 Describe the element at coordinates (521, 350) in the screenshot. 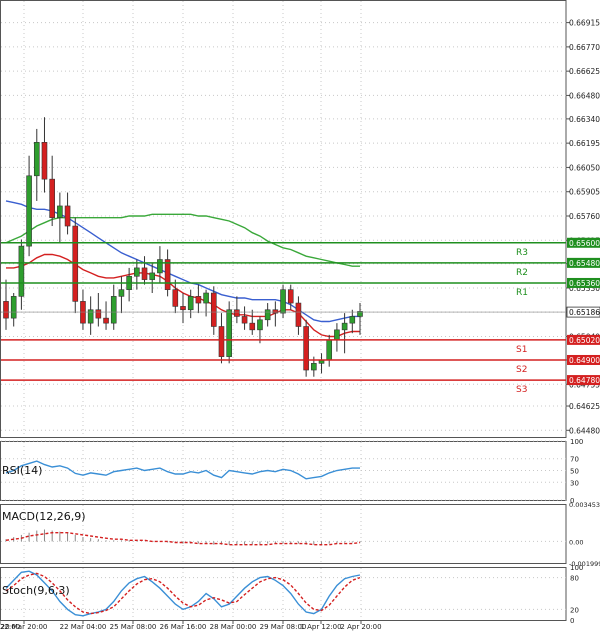

I see `level-name-s1: S1` at that location.